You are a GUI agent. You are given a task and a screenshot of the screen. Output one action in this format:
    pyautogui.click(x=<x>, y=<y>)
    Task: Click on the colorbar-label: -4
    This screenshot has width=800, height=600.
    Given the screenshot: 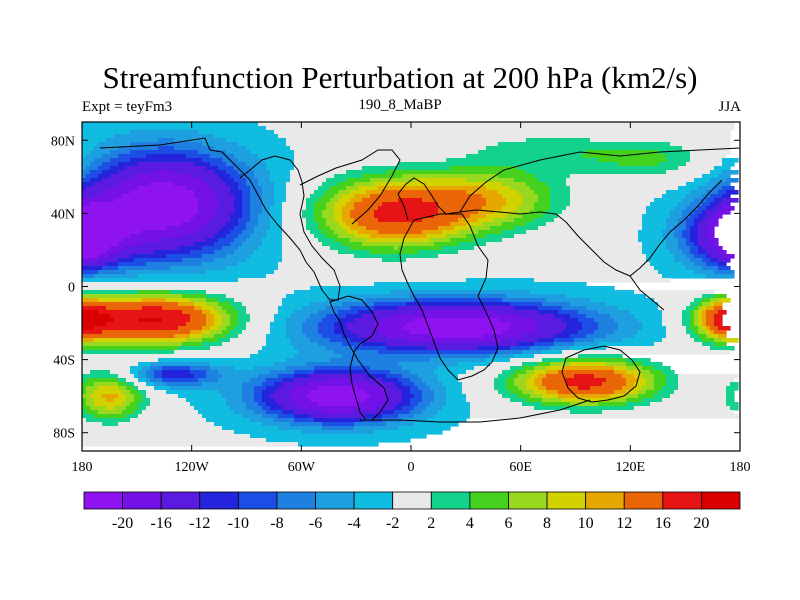 What is the action you would take?
    pyautogui.click(x=353, y=523)
    